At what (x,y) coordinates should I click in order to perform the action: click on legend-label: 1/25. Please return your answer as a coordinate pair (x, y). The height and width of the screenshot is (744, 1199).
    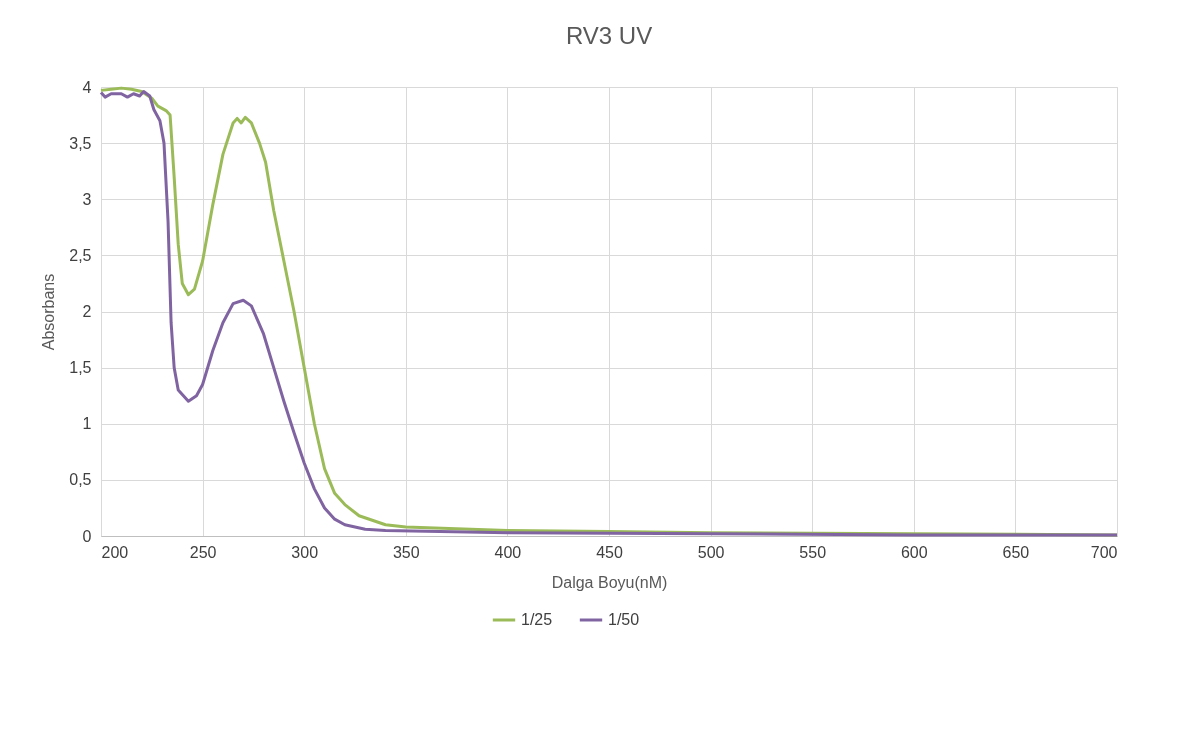
    Looking at the image, I should click on (537, 619).